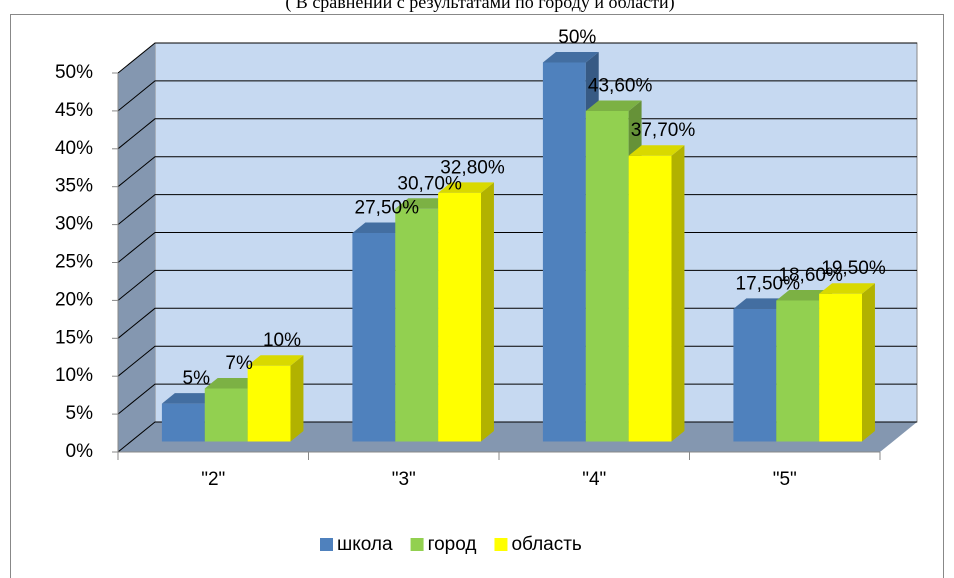 This screenshot has height=578, width=954. Describe the element at coordinates (213, 479) in the screenshot. I see `x-tick-label: "2"` at that location.